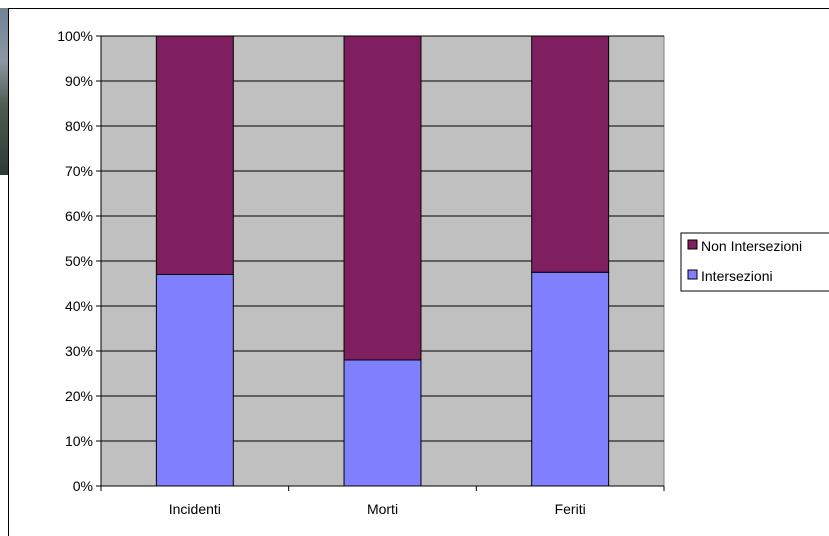 The width and height of the screenshot is (829, 536). I want to click on bar-feriti-intersezioni, so click(570, 379).